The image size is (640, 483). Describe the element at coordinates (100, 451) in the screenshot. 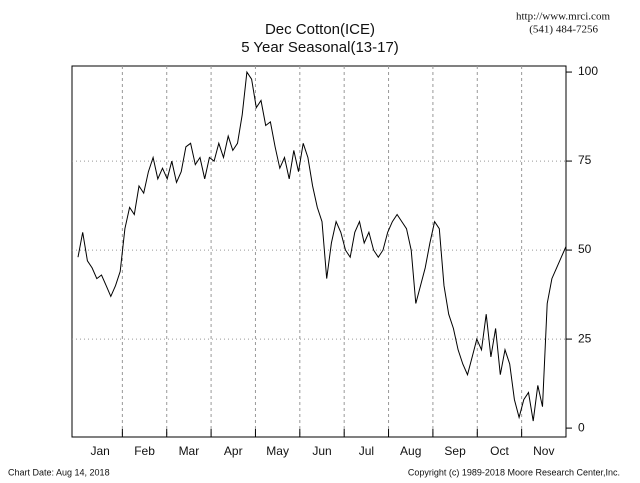

I see `x-tick-label: Jan` at that location.